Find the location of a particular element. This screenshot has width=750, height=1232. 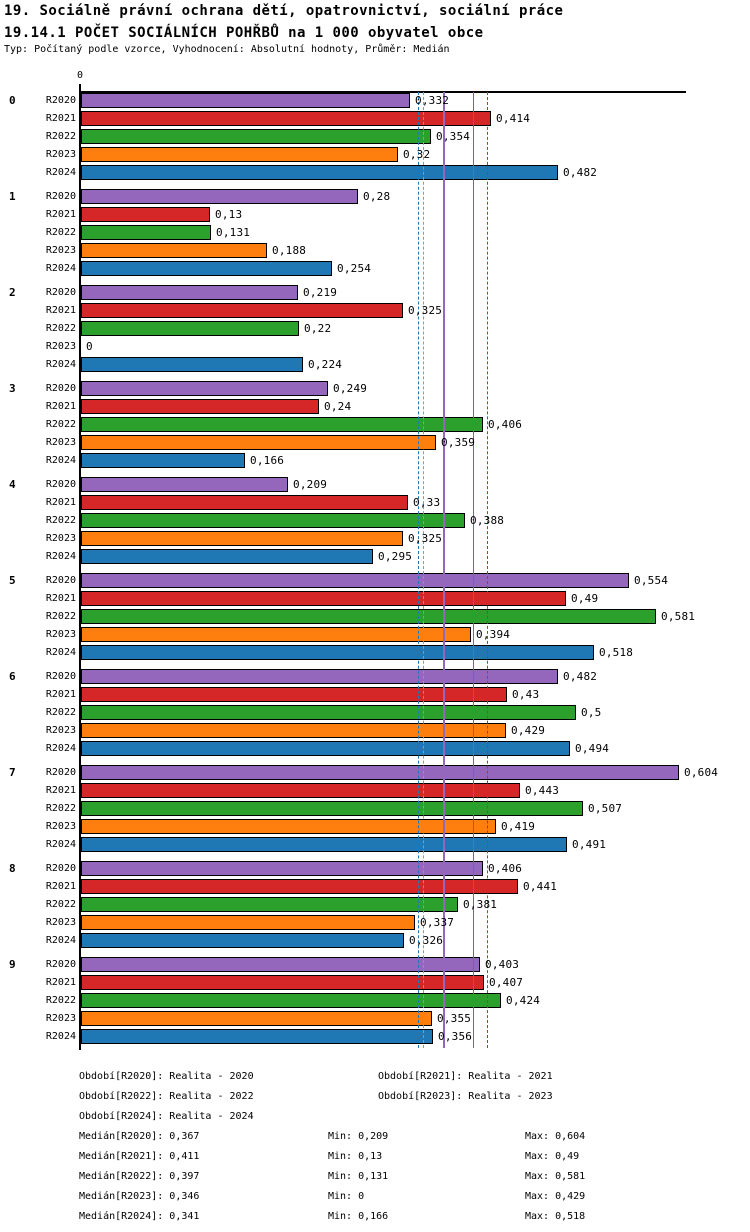

bar-value-label: 0,419 is located at coordinates (518, 826).